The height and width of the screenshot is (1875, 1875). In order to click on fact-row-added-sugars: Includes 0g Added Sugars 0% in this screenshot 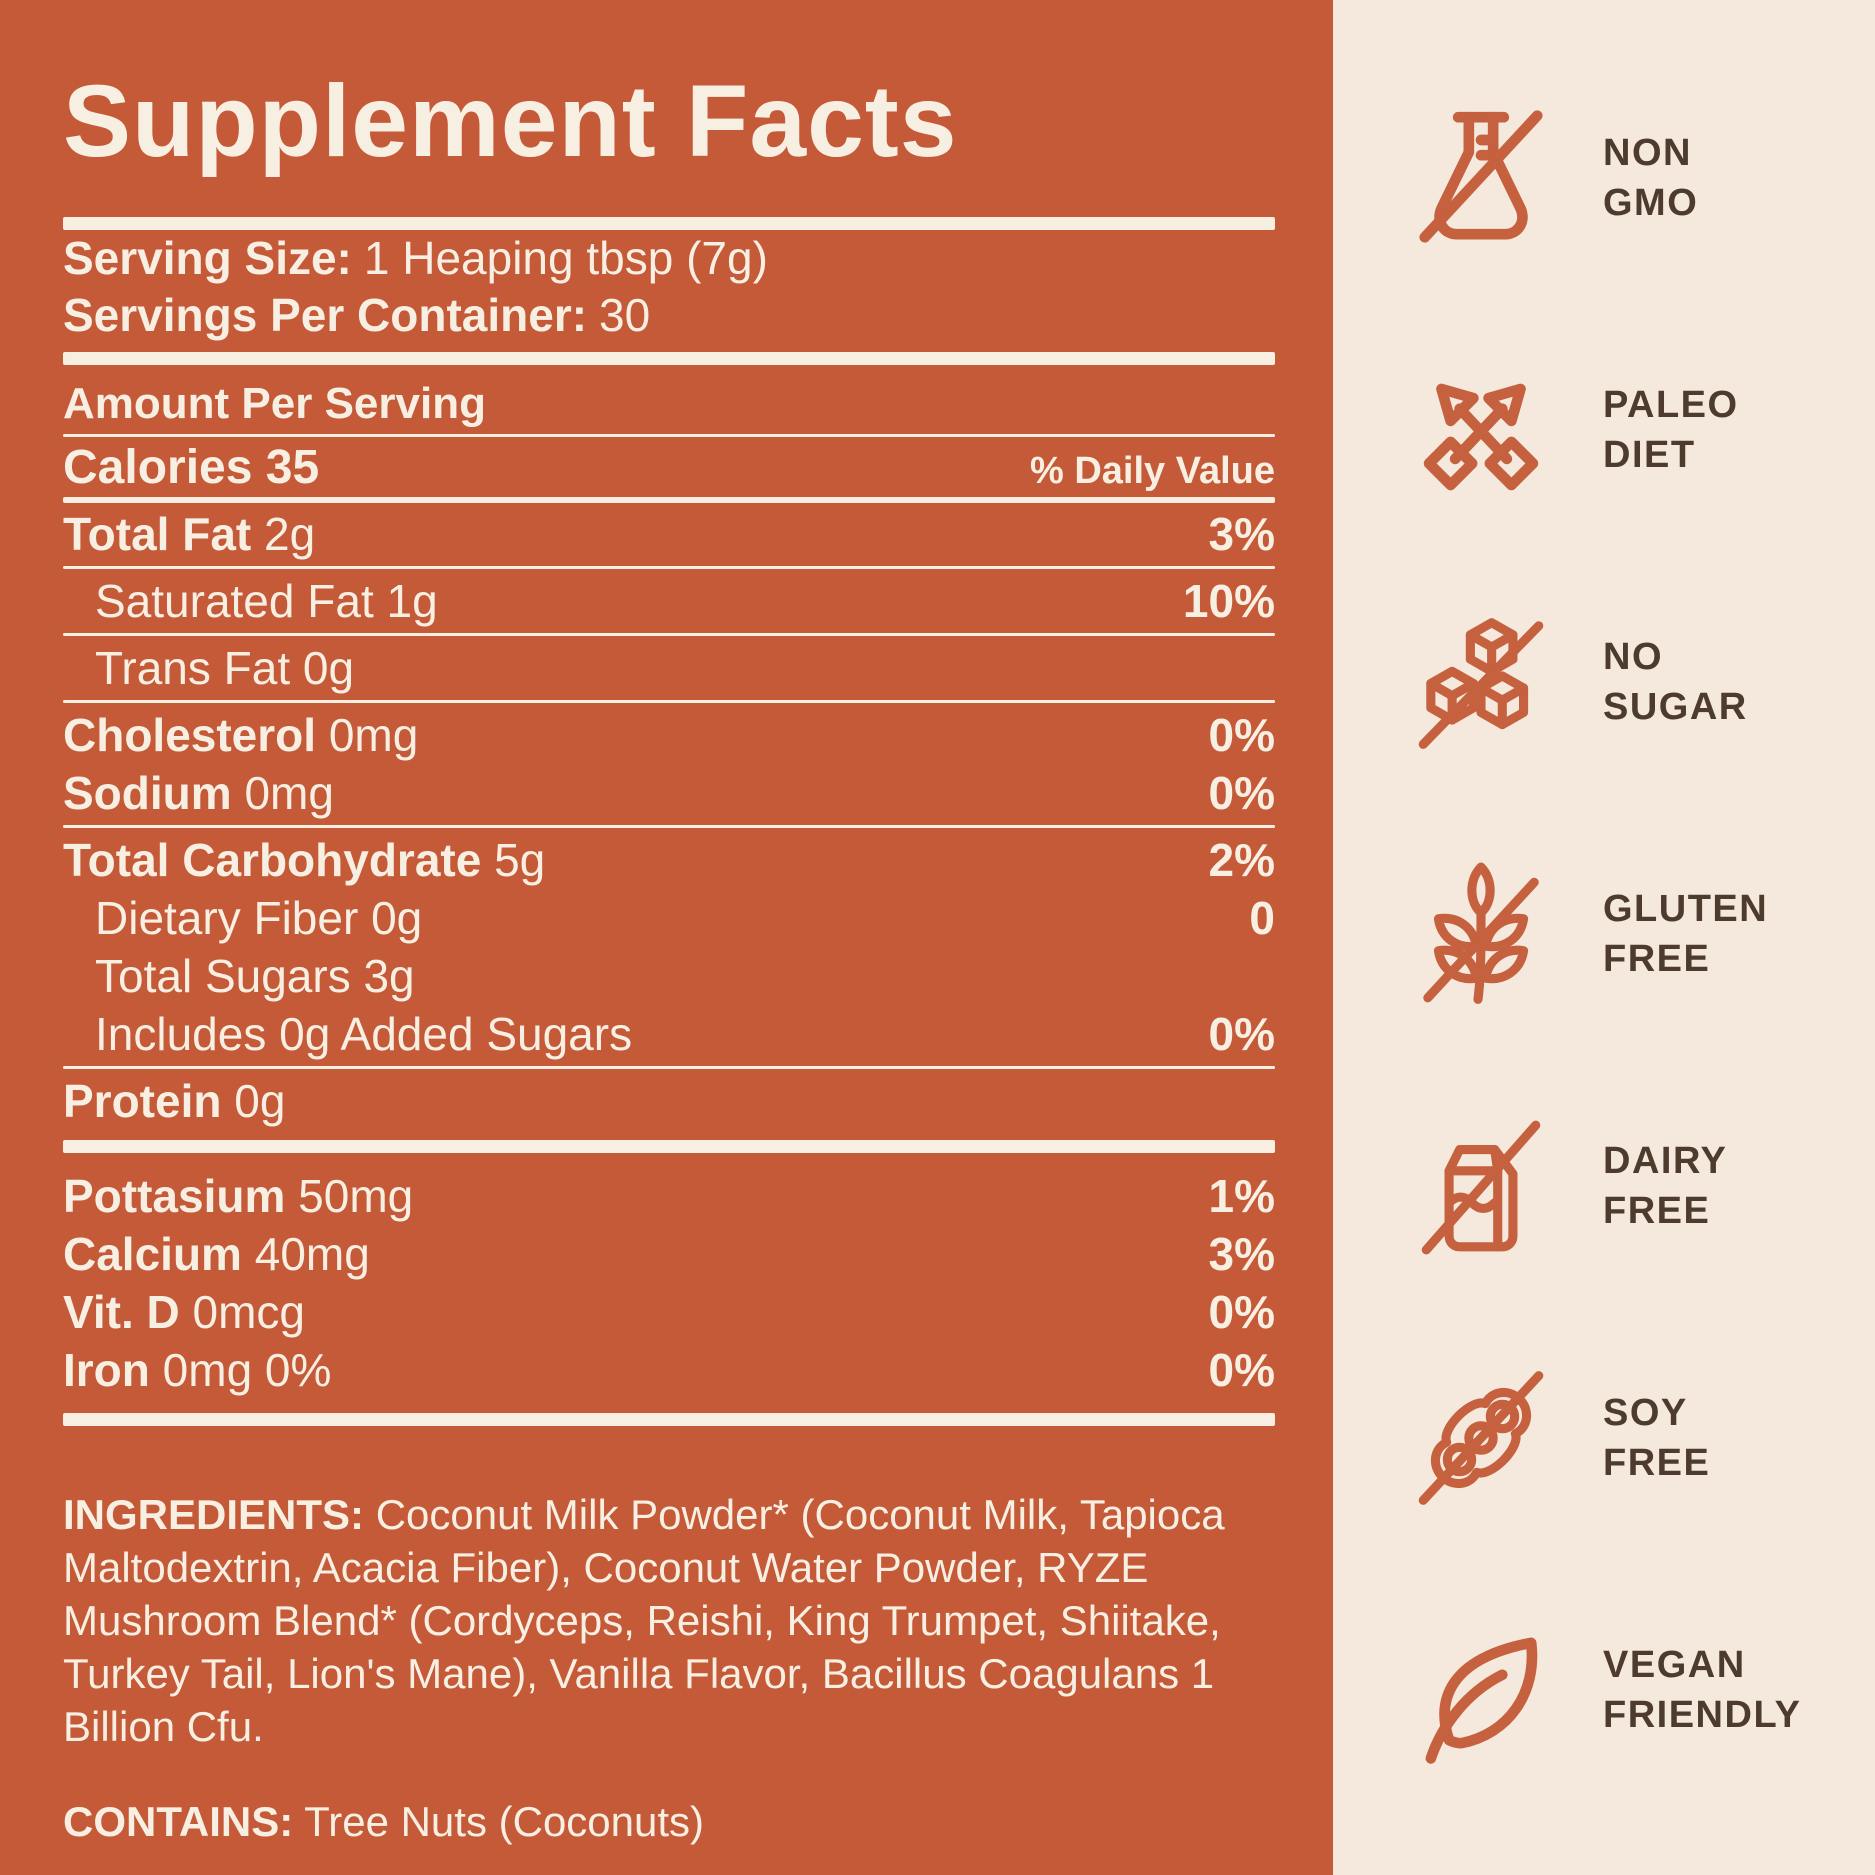, I will do `click(685, 1034)`.